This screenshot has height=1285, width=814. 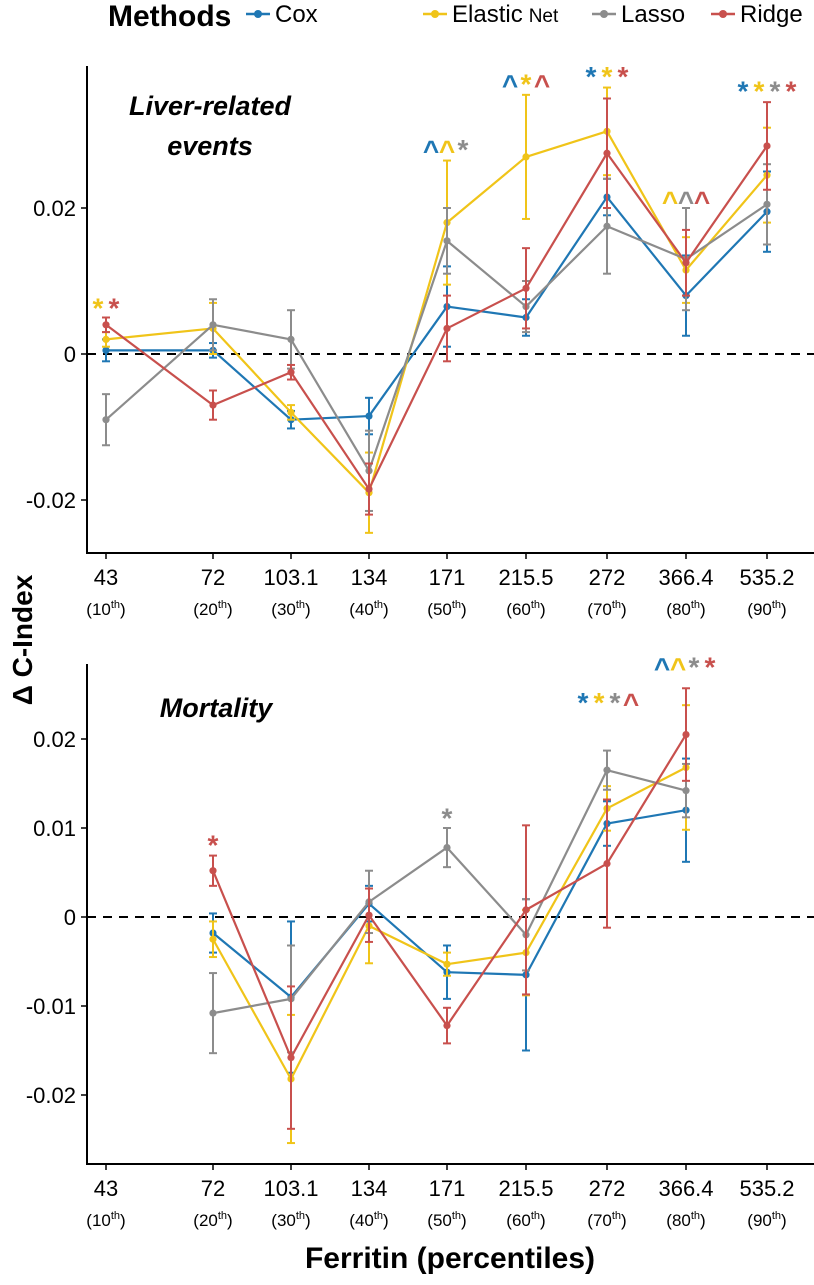 I want to click on x-tick-label: 366.4, so click(x=685, y=577).